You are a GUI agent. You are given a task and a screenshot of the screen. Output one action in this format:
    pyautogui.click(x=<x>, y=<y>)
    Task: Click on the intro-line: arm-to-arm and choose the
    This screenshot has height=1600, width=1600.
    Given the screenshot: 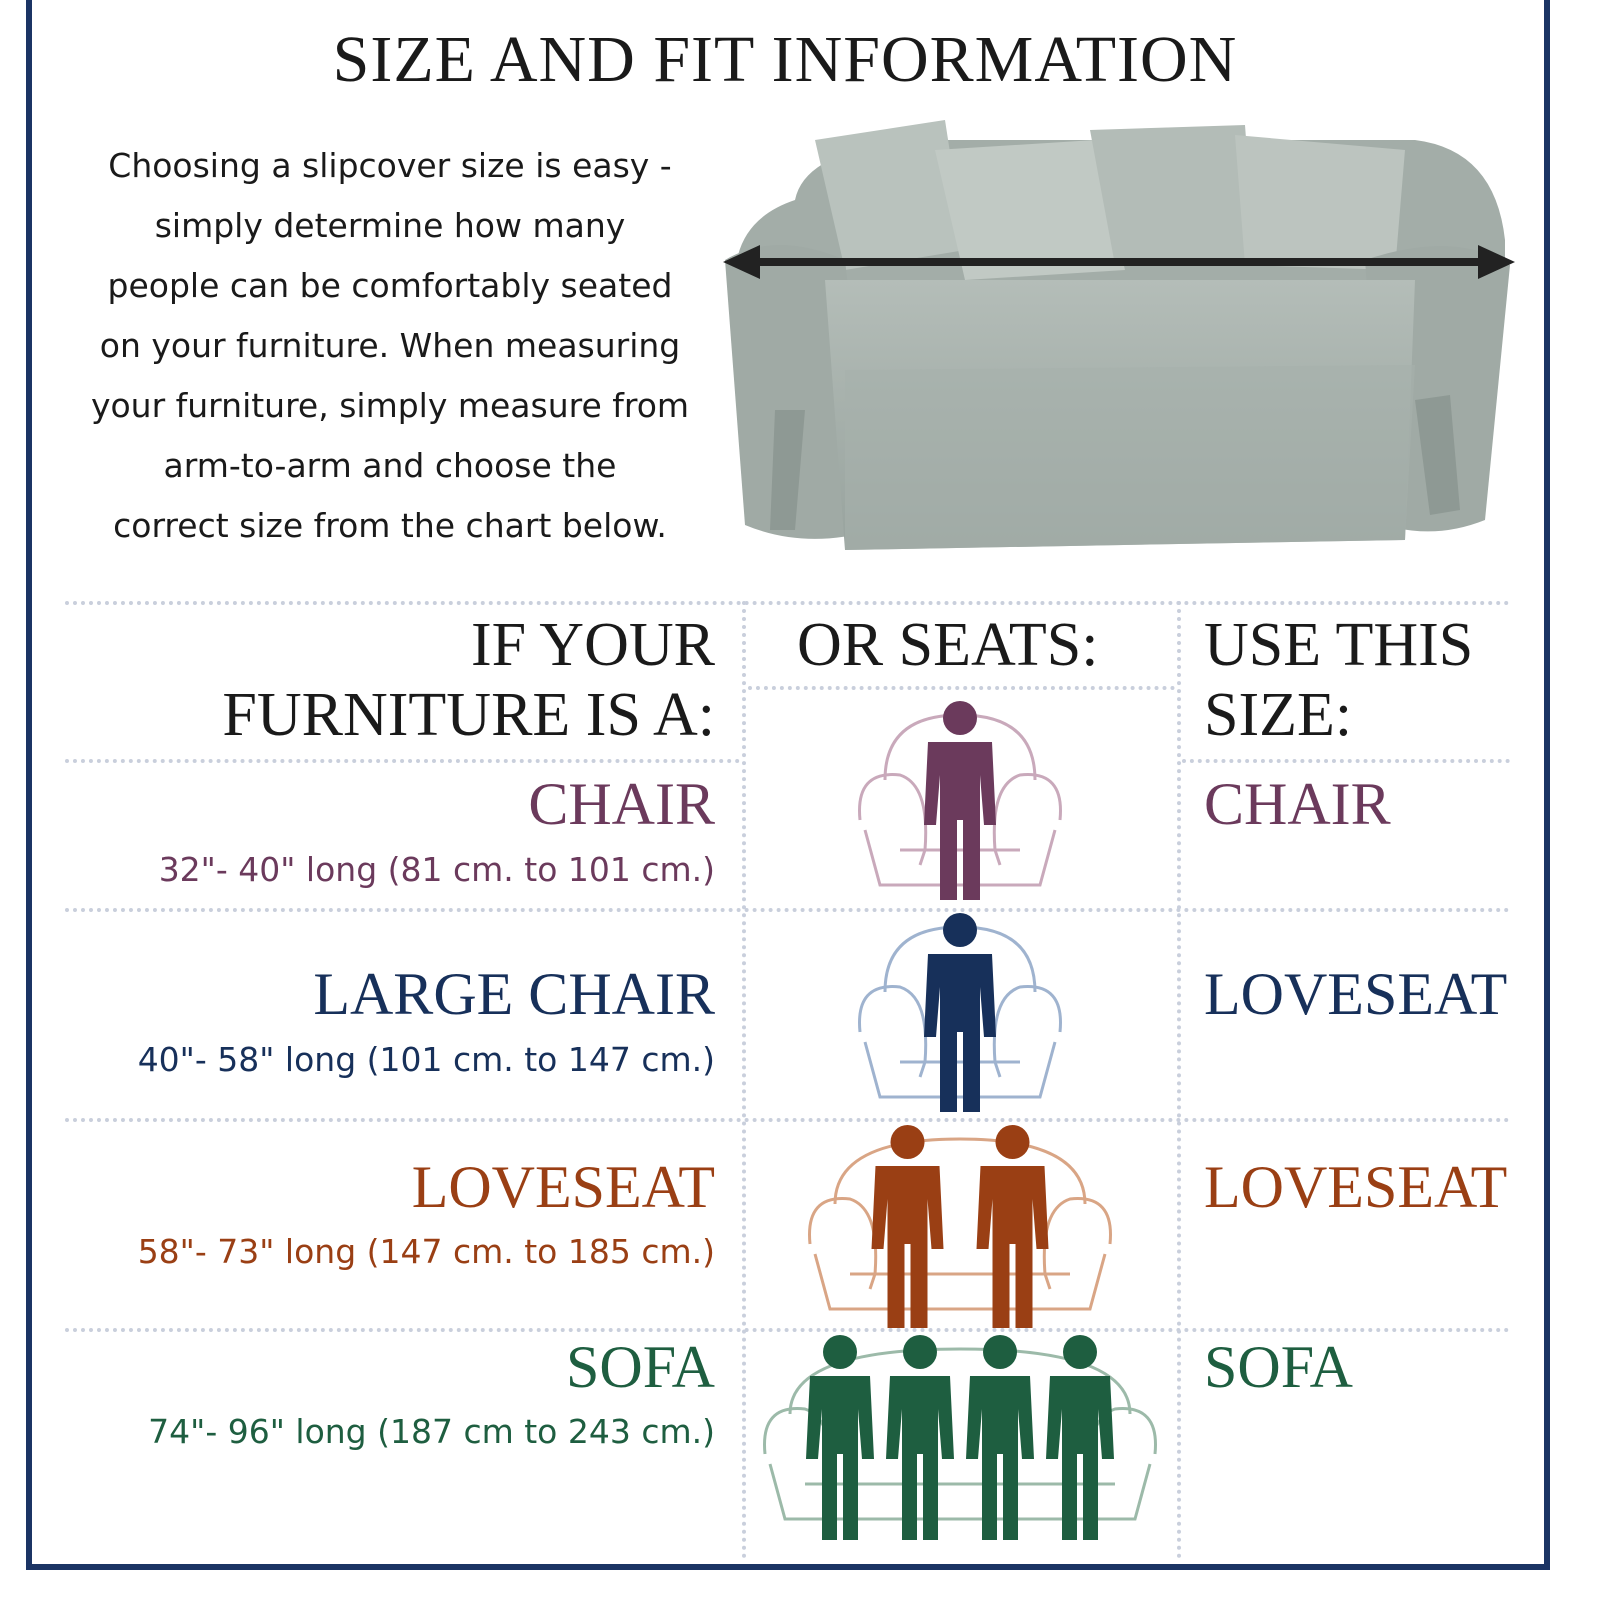 What is the action you would take?
    pyautogui.click(x=390, y=465)
    